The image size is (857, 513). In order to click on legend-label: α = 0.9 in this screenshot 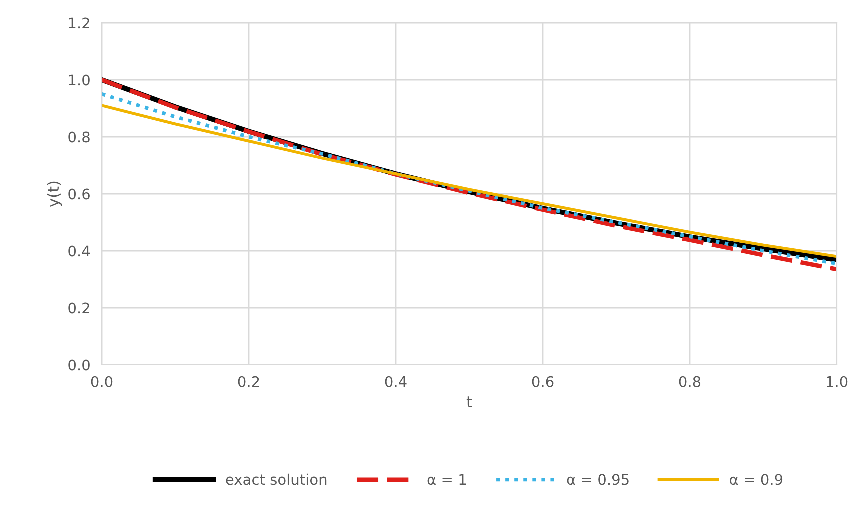, I will do `click(756, 480)`.